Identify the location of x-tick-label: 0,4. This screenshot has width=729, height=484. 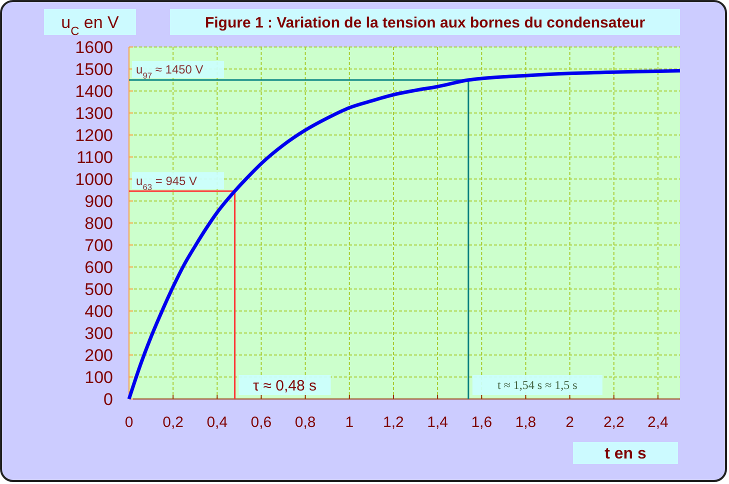
(217, 422).